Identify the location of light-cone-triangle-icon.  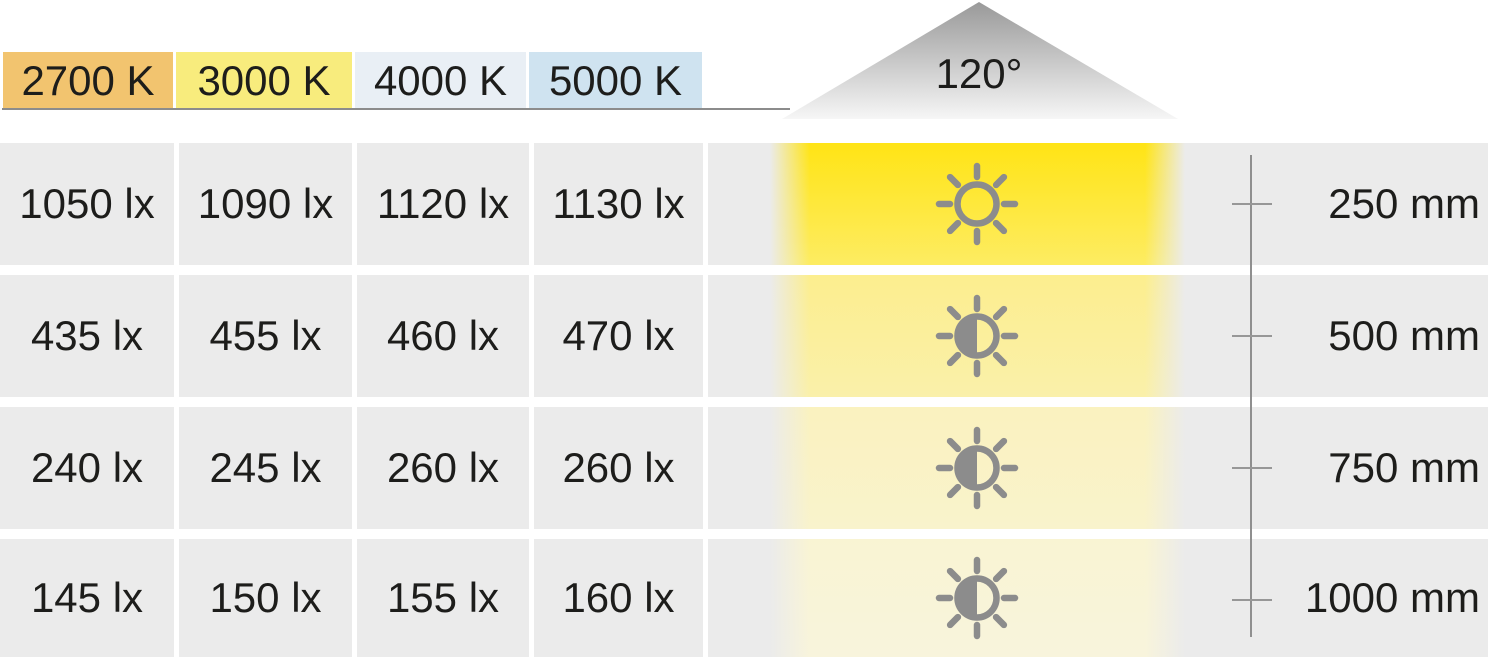
(980, 60).